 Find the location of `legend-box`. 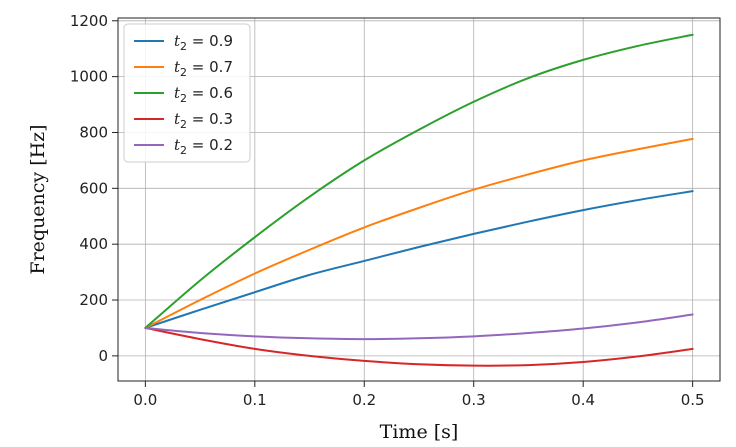

legend-box is located at coordinates (187, 93).